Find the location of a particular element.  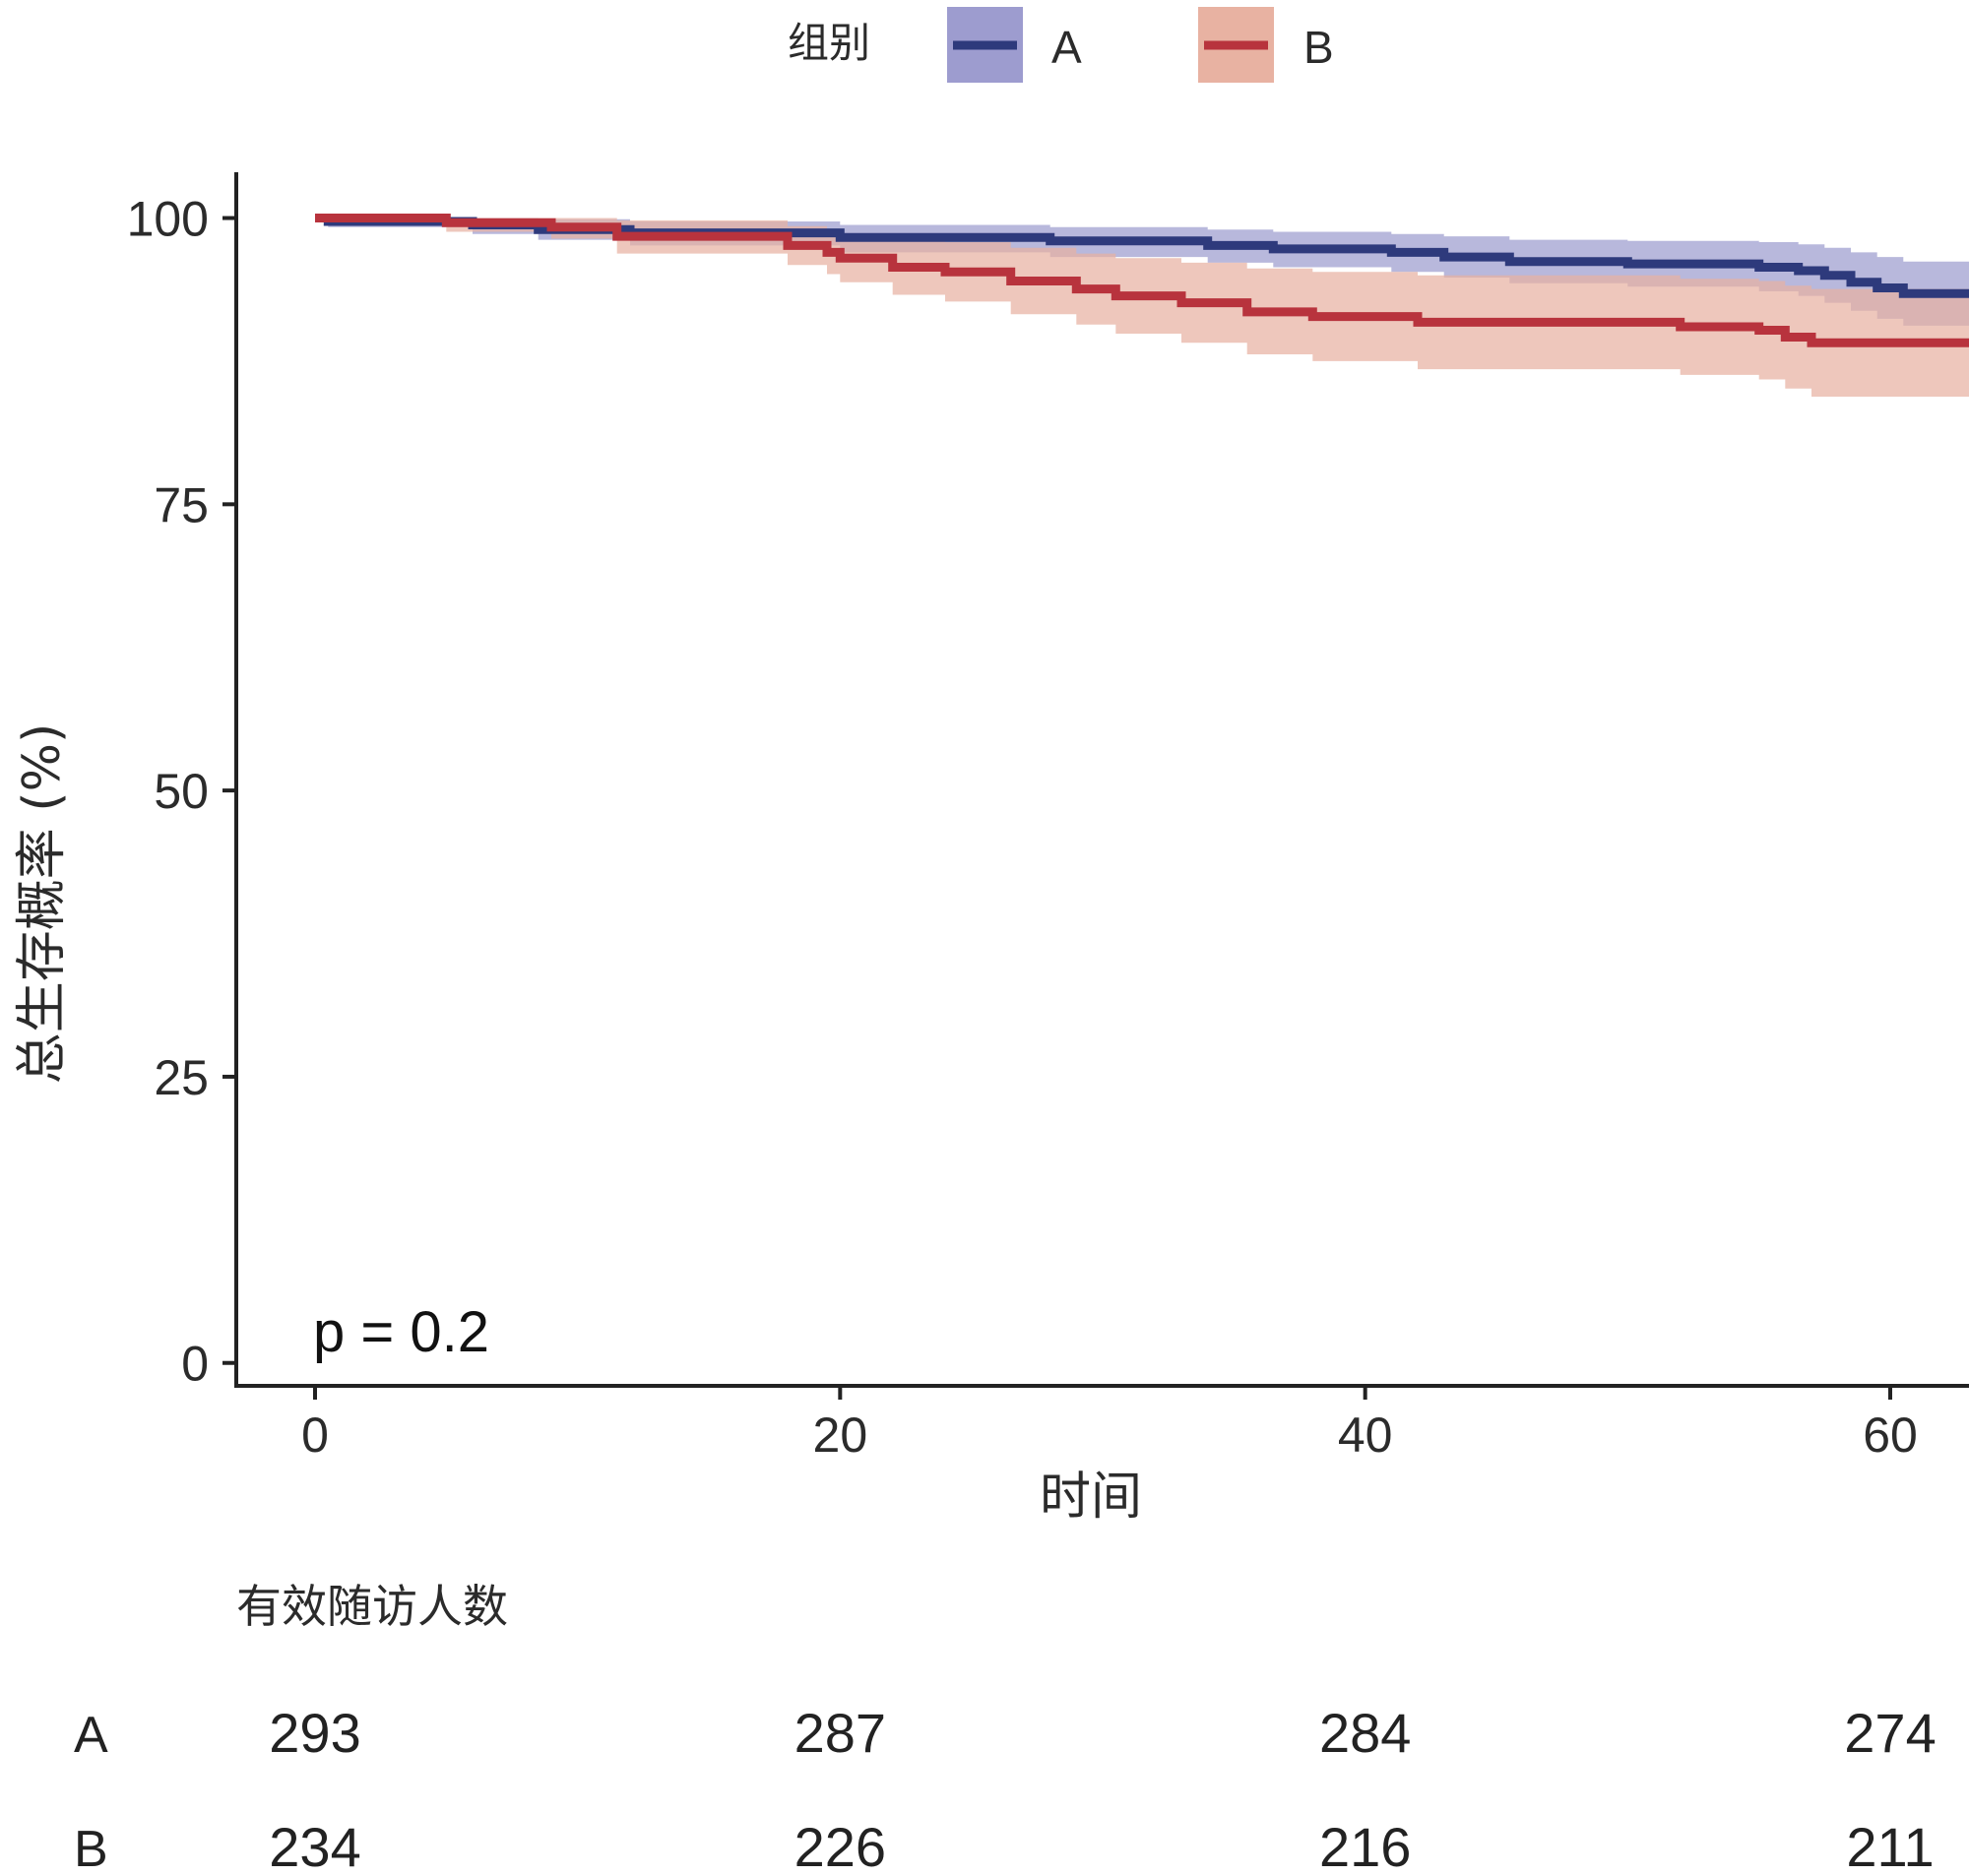

y-tick-label-50: 50 is located at coordinates (181, 791).